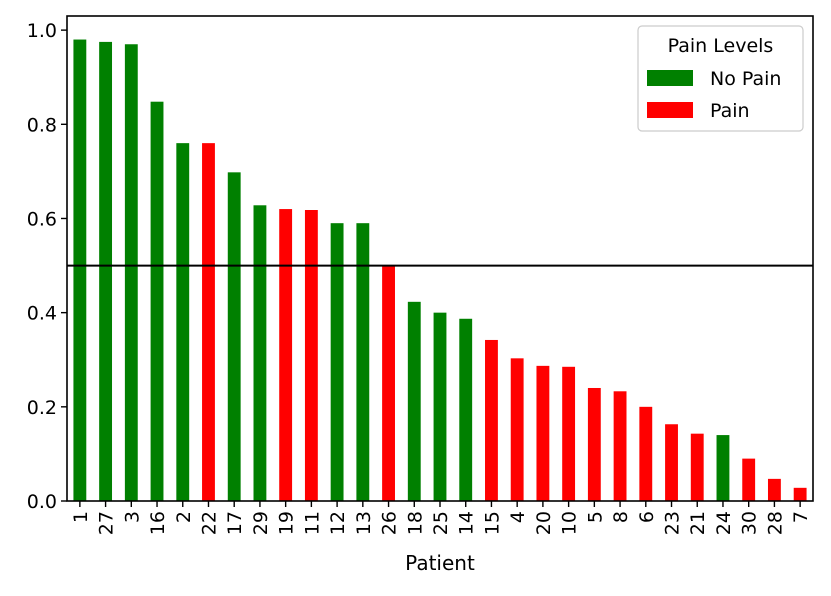 Image resolution: width=831 pixels, height=596 pixels. What do you see at coordinates (492, 523) in the screenshot?
I see `x-tick-label: 15` at bounding box center [492, 523].